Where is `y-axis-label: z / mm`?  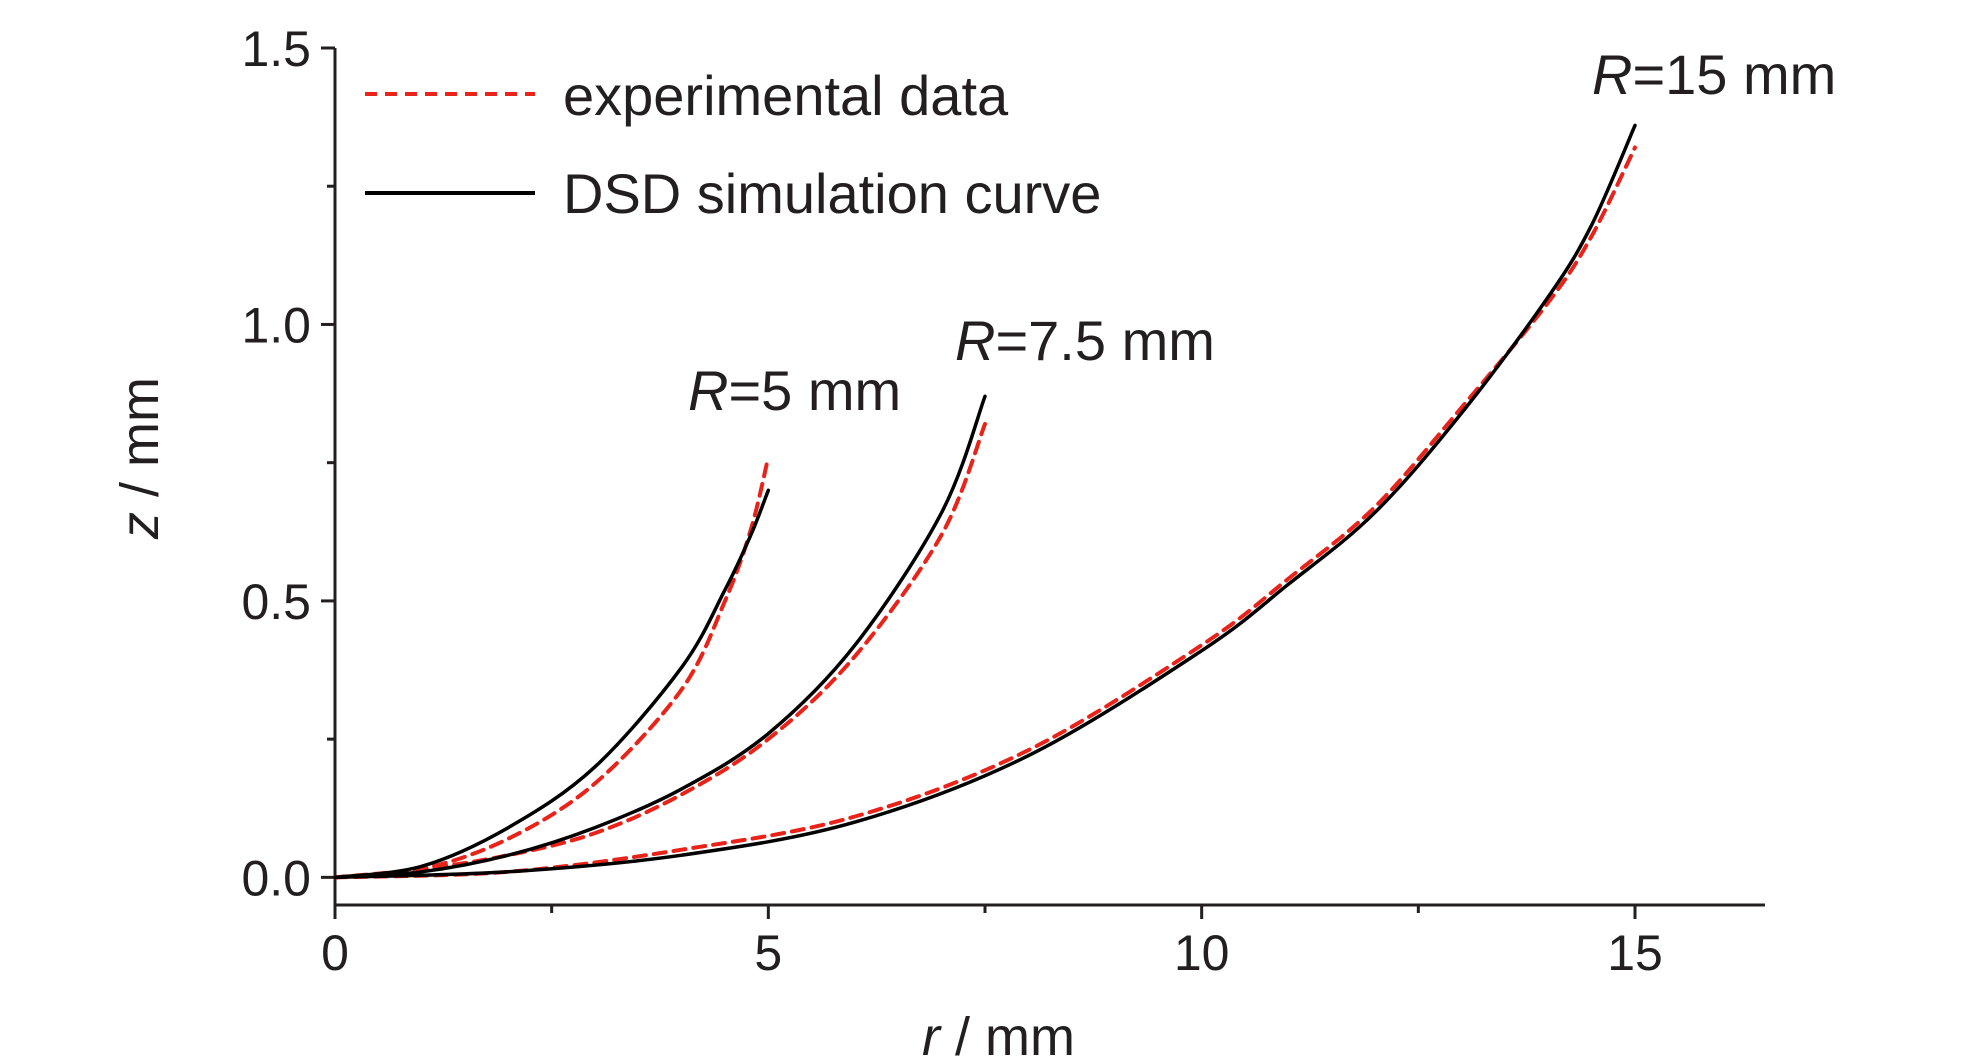
y-axis-label: z / mm is located at coordinates (140, 458).